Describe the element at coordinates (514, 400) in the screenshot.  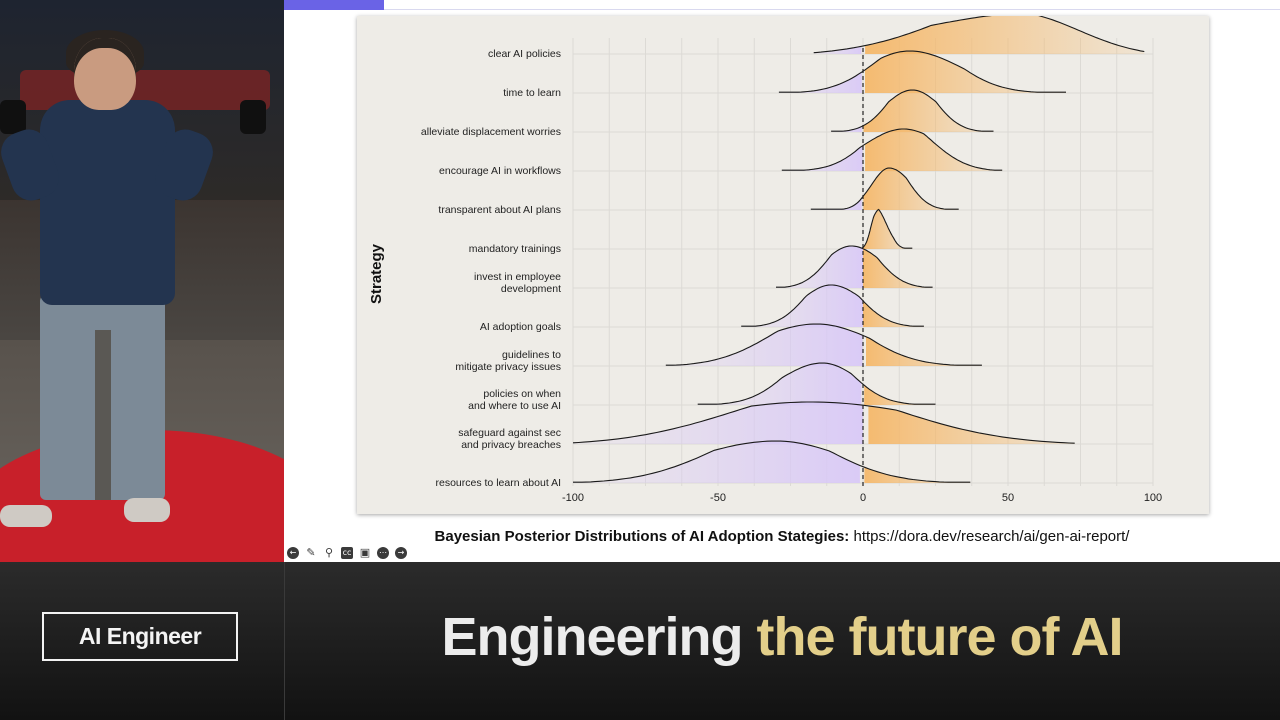
I see `row-label: policies on when and where to use AI` at that location.